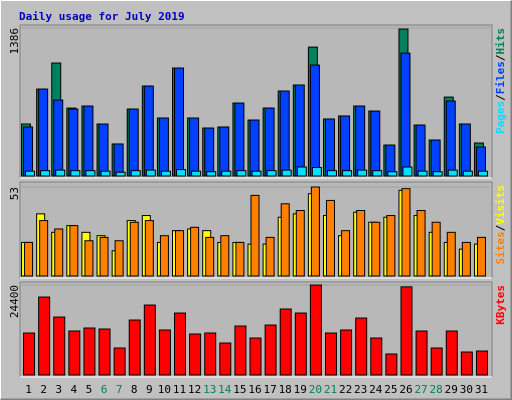  Describe the element at coordinates (254, 389) in the screenshot. I see `x-tick-label: 16` at that location.